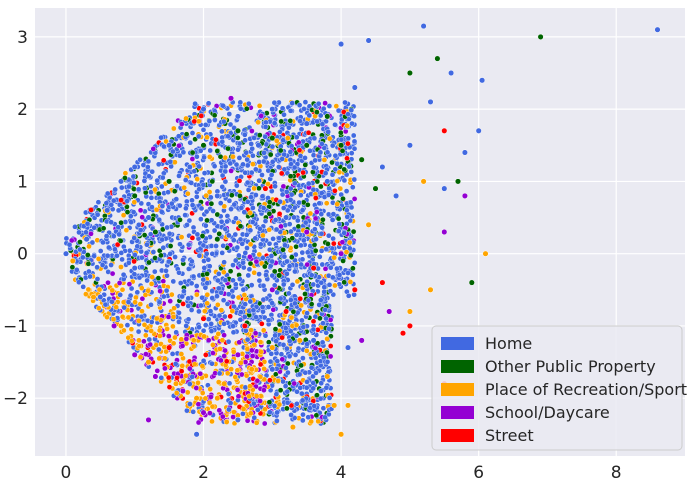 This screenshot has width=695, height=488. I want to click on y-tick-label: 2, so click(22, 110).